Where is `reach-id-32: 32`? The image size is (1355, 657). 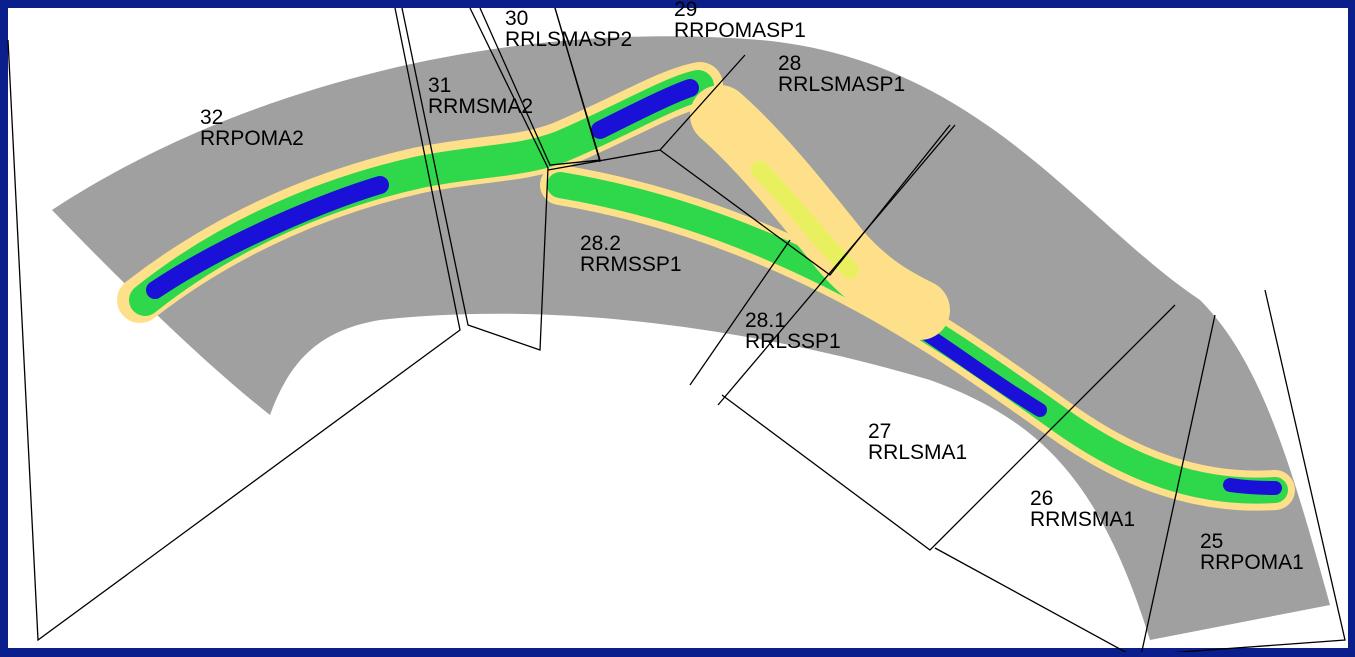
reach-id-32: 32 is located at coordinates (211, 117).